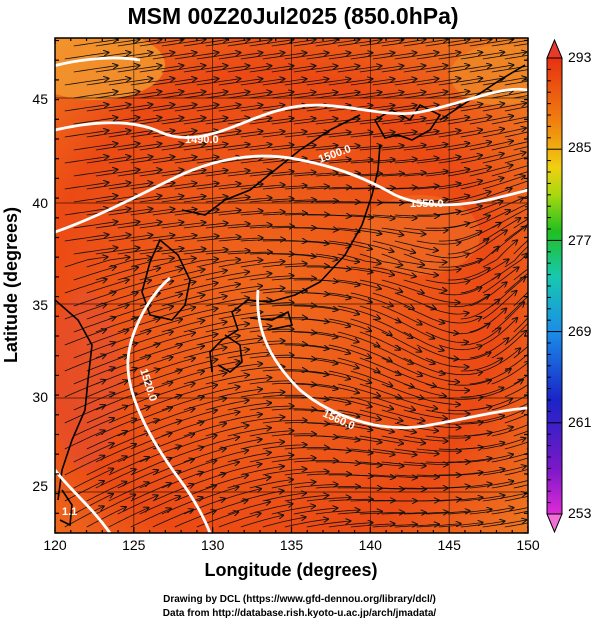 Image resolution: width=599 pixels, height=625 pixels. What do you see at coordinates (580, 147) in the screenshot?
I see `colorbar-label: 285` at bounding box center [580, 147].